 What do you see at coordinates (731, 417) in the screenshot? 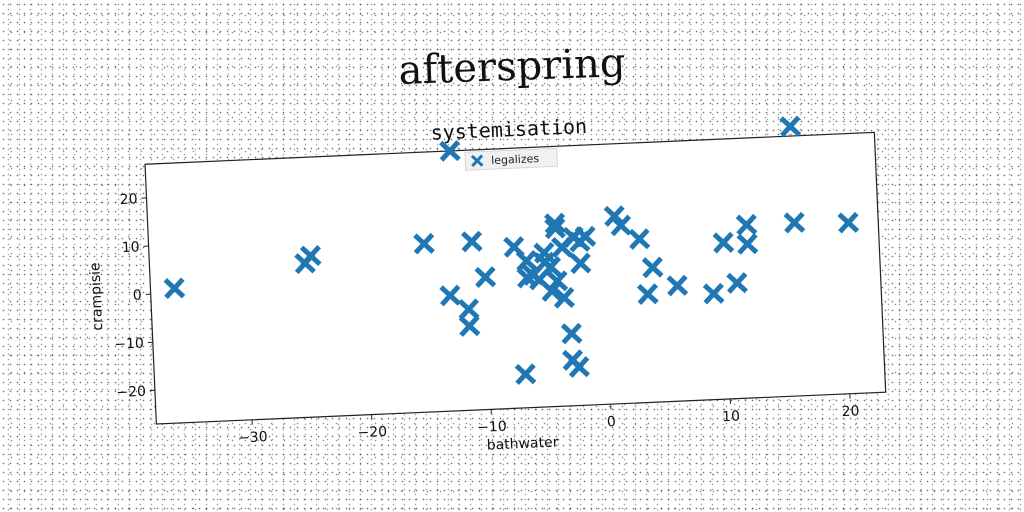
I see `x-tick-label: 10` at bounding box center [731, 417].